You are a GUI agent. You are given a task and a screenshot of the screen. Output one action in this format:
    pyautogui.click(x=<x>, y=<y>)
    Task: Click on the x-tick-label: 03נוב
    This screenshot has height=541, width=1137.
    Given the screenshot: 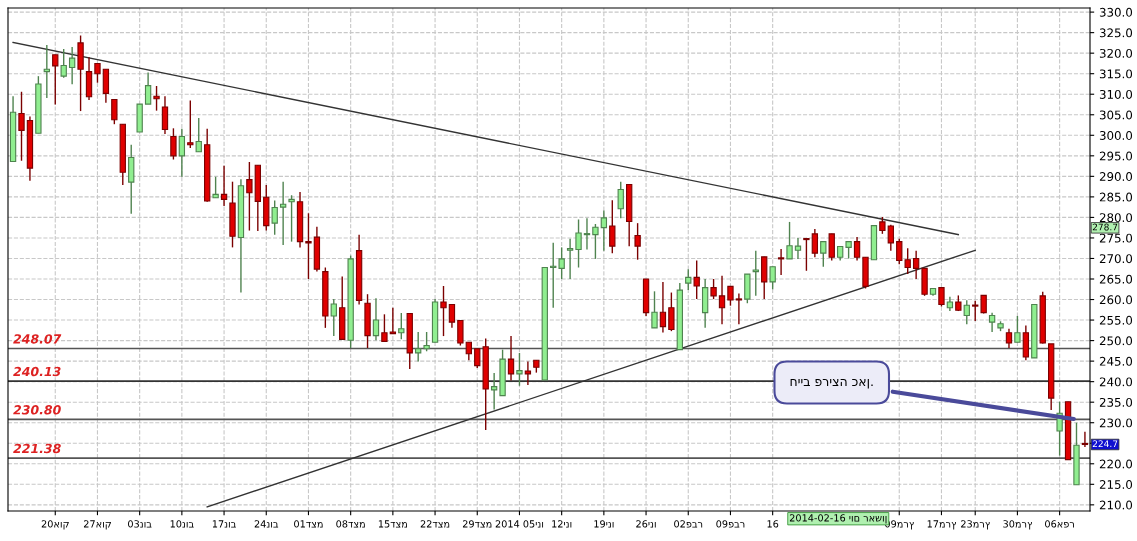 What is the action you would take?
    pyautogui.click(x=140, y=524)
    